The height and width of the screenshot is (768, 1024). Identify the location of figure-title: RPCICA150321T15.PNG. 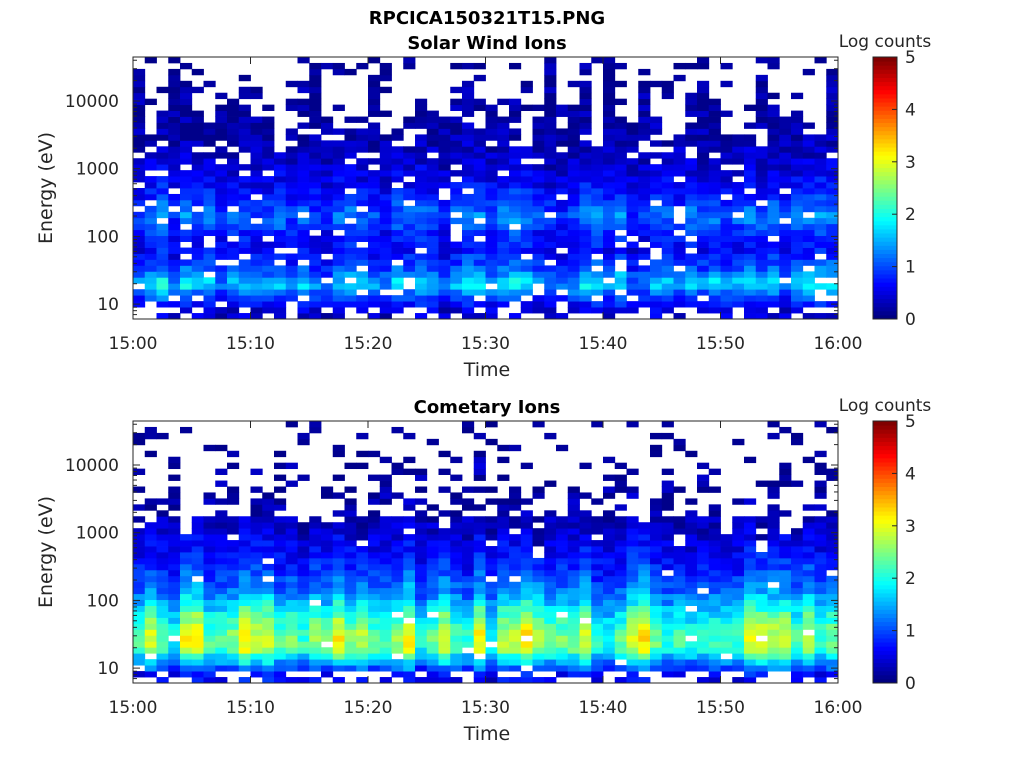
(487, 18).